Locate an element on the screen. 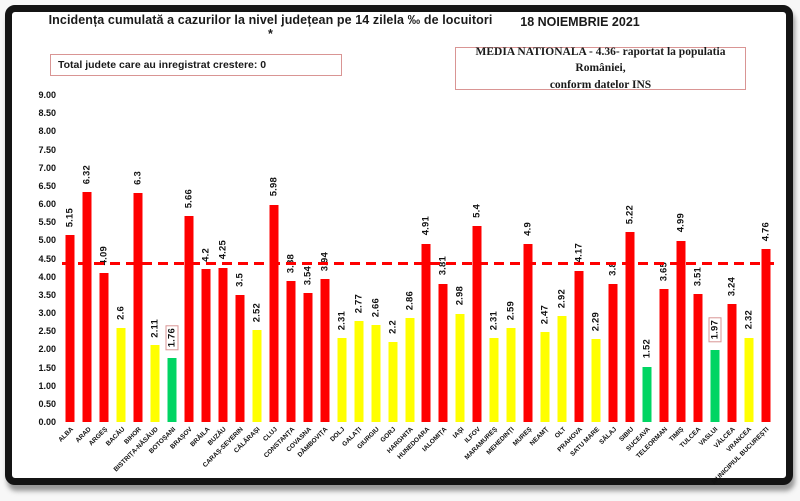  bar-value-label: 4.9 is located at coordinates (528, 231).